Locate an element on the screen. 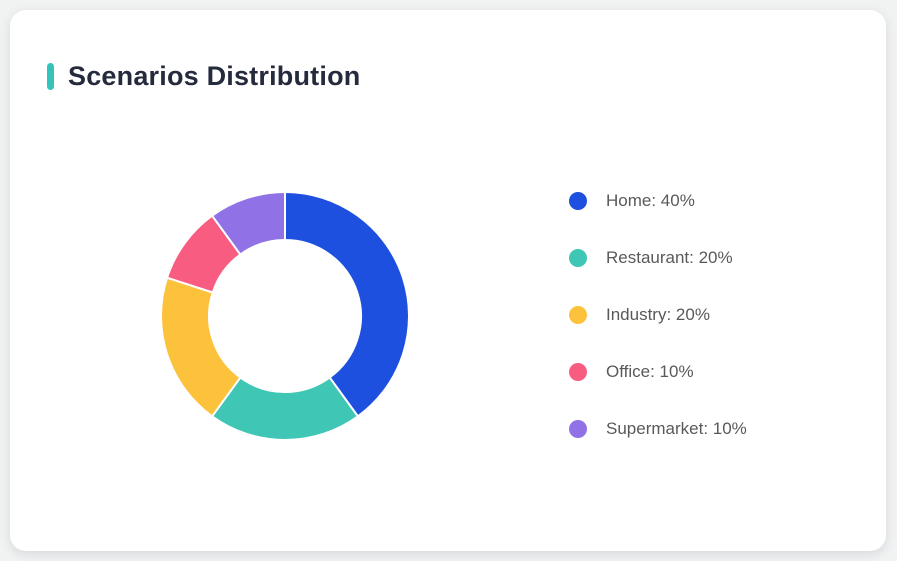 This screenshot has height=561, width=897. legend-item-supermarket: Supermarket: 10% is located at coordinates (658, 429).